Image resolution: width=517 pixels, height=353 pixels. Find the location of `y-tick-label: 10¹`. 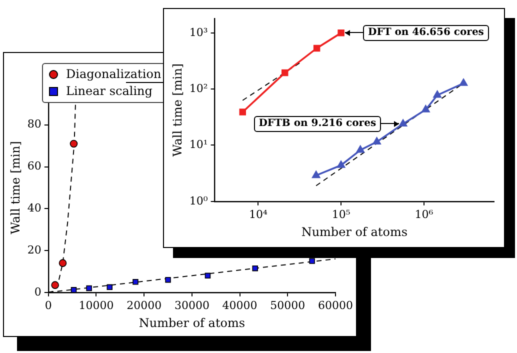

y-tick-label: 10¹ is located at coordinates (198, 145).